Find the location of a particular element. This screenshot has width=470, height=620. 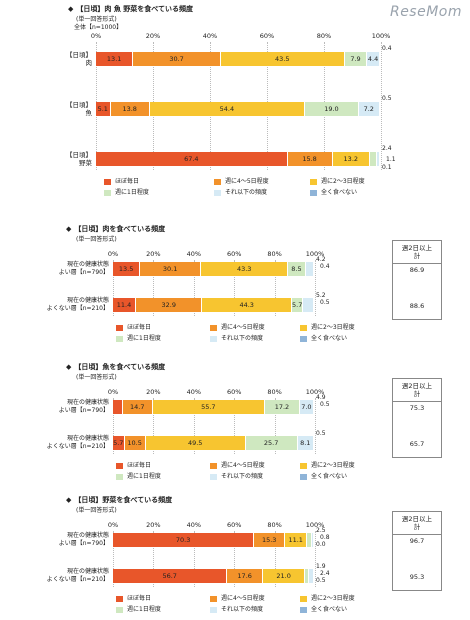

bar-segment: 49.5 is located at coordinates (195, 443).